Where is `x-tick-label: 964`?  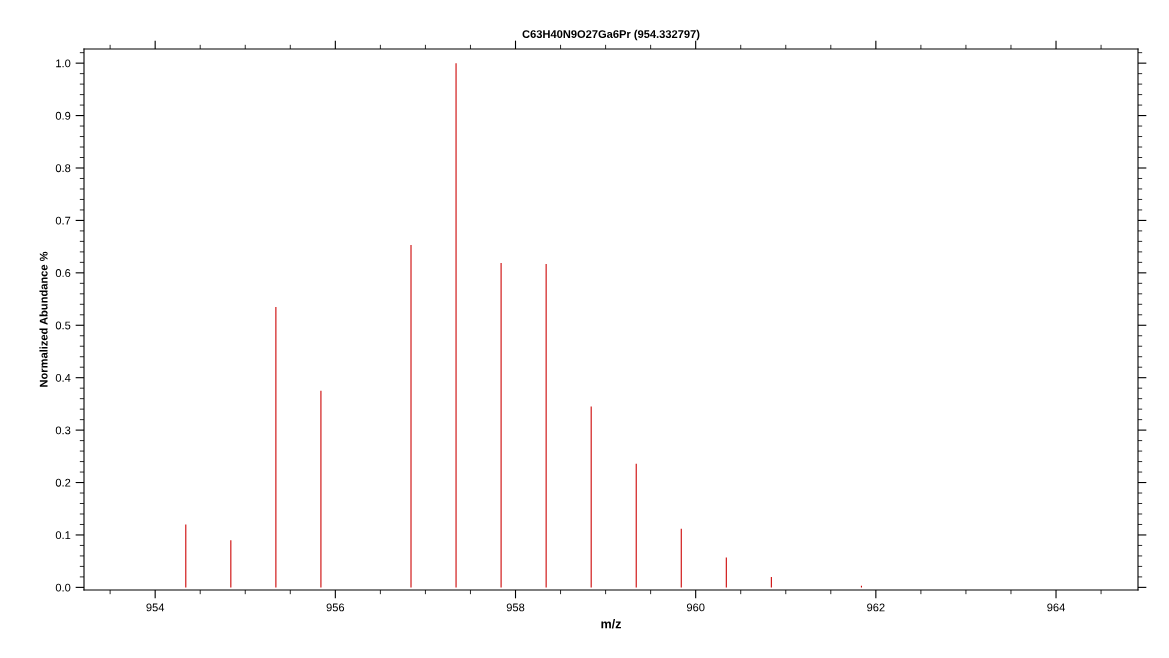 x-tick-label: 964 is located at coordinates (1056, 607).